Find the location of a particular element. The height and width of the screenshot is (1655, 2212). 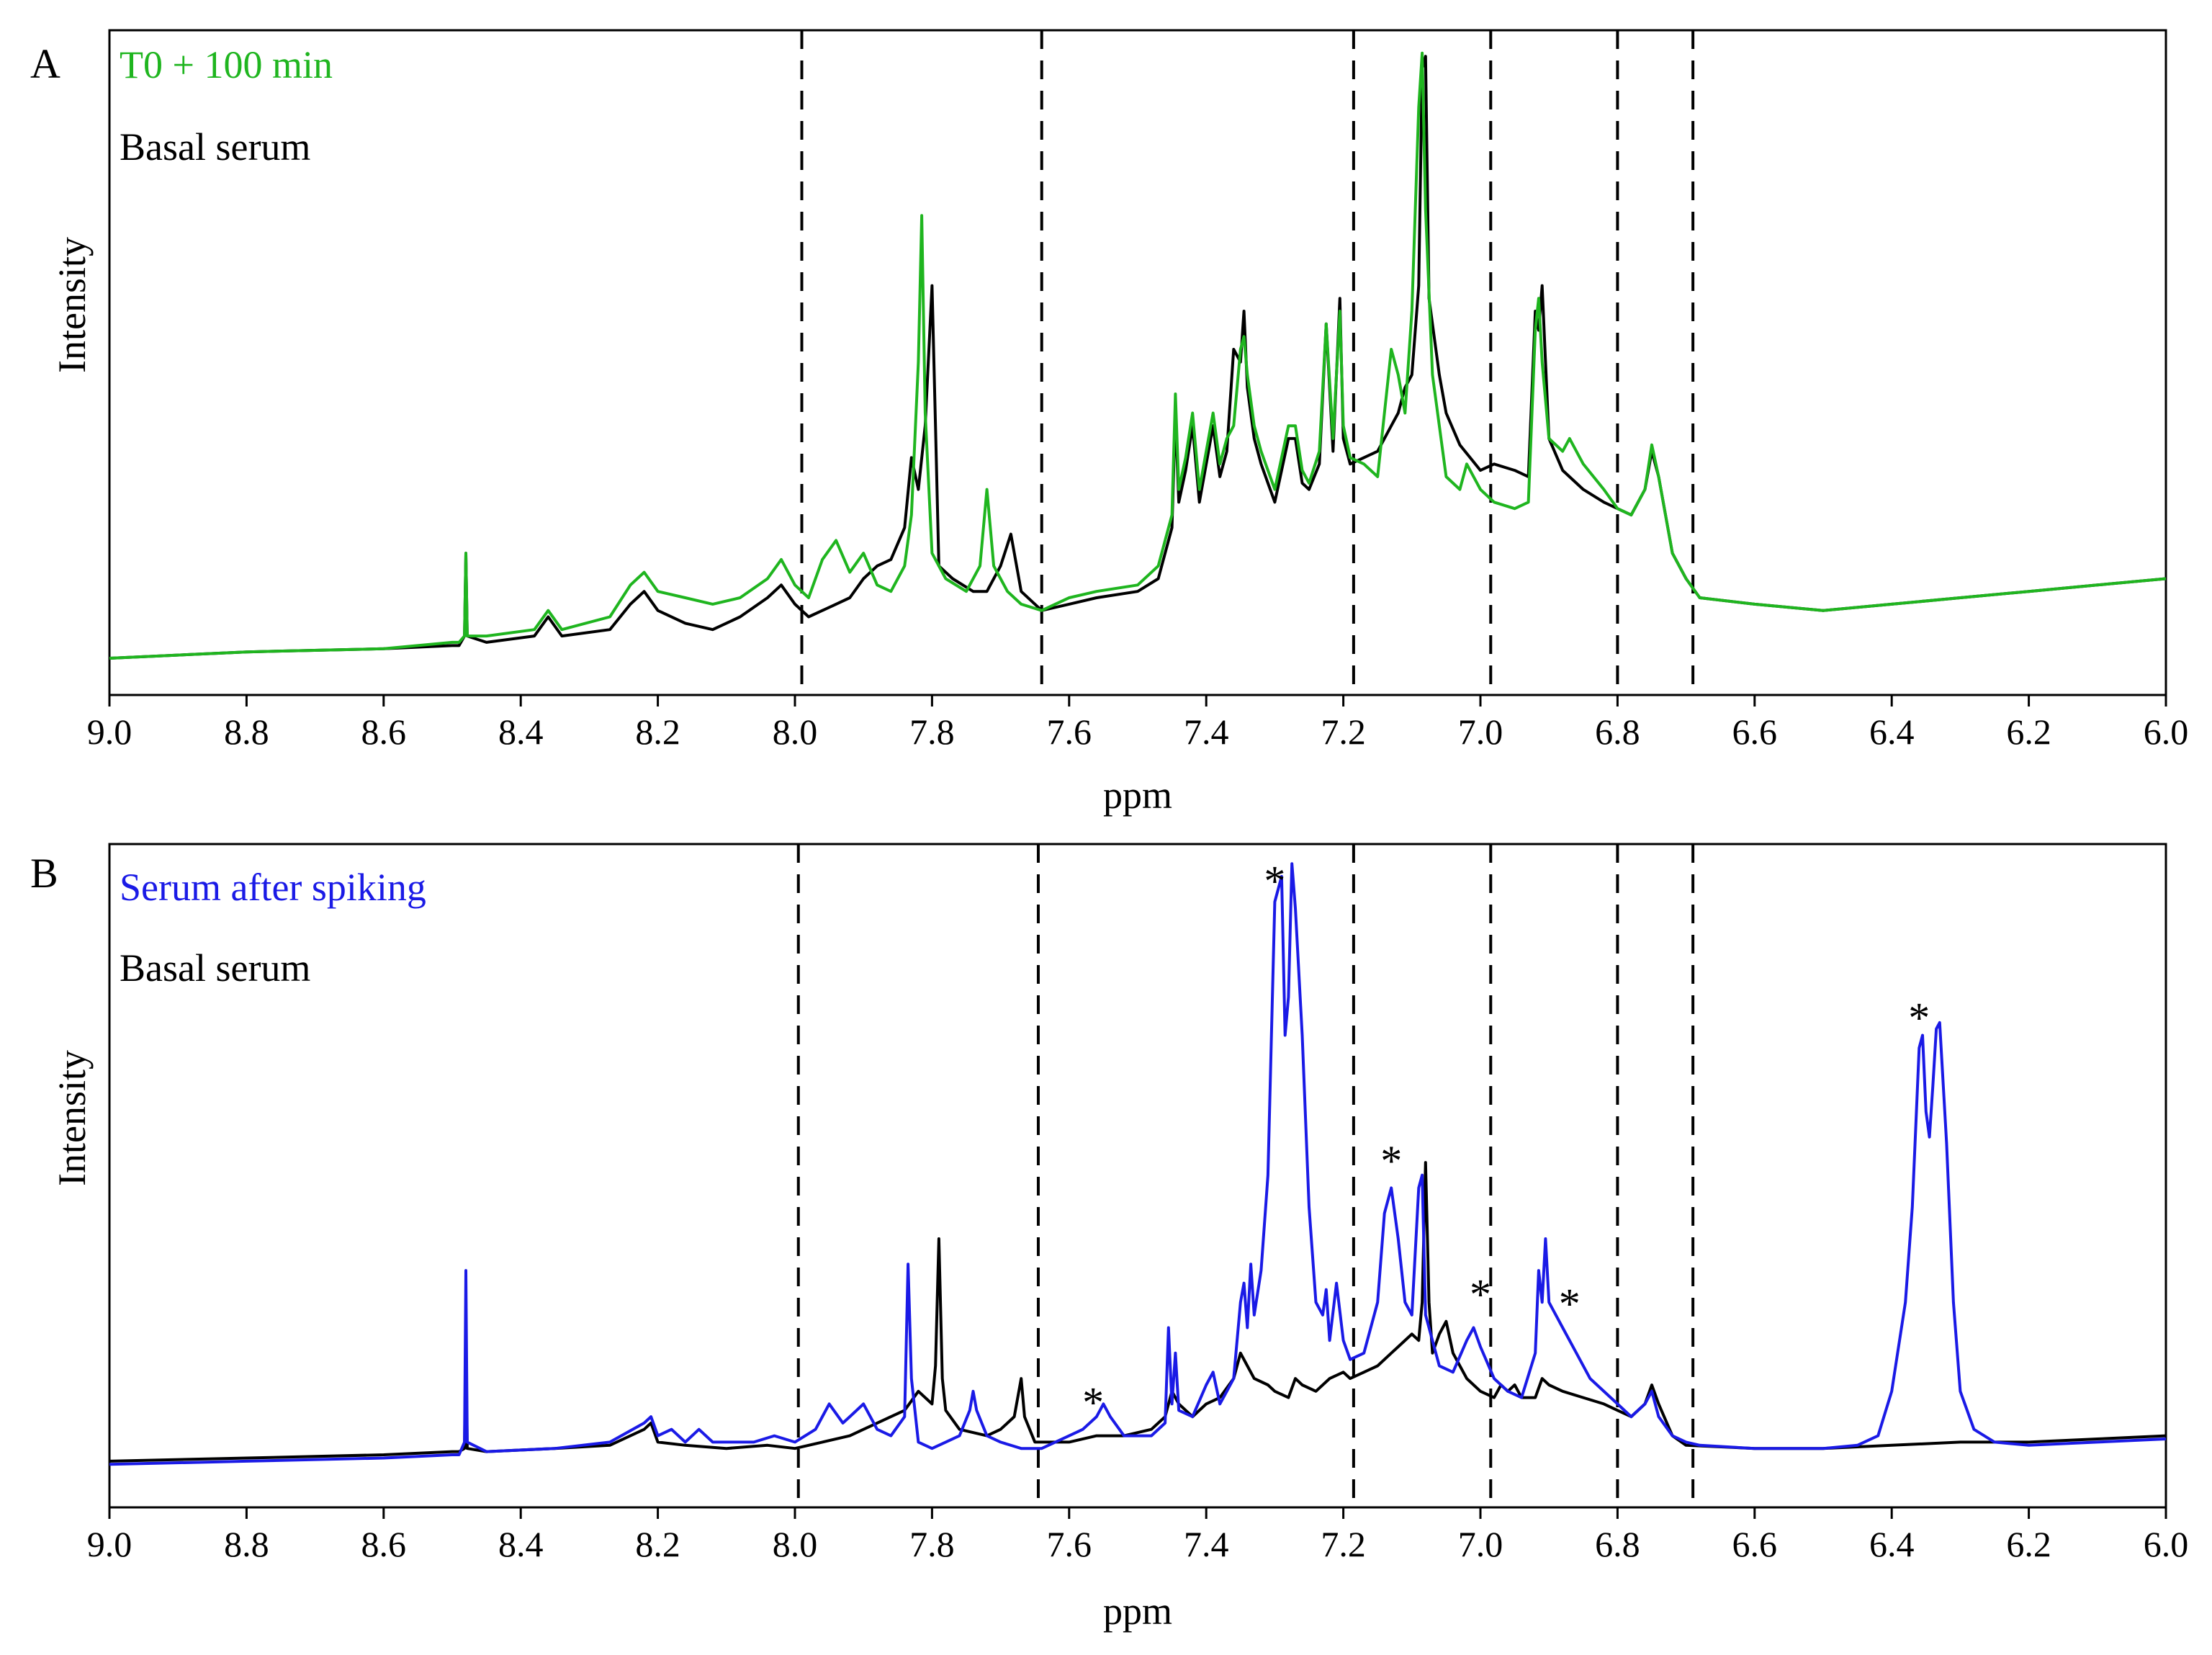

legend-entry: Serum after spiking is located at coordinates (273, 887).